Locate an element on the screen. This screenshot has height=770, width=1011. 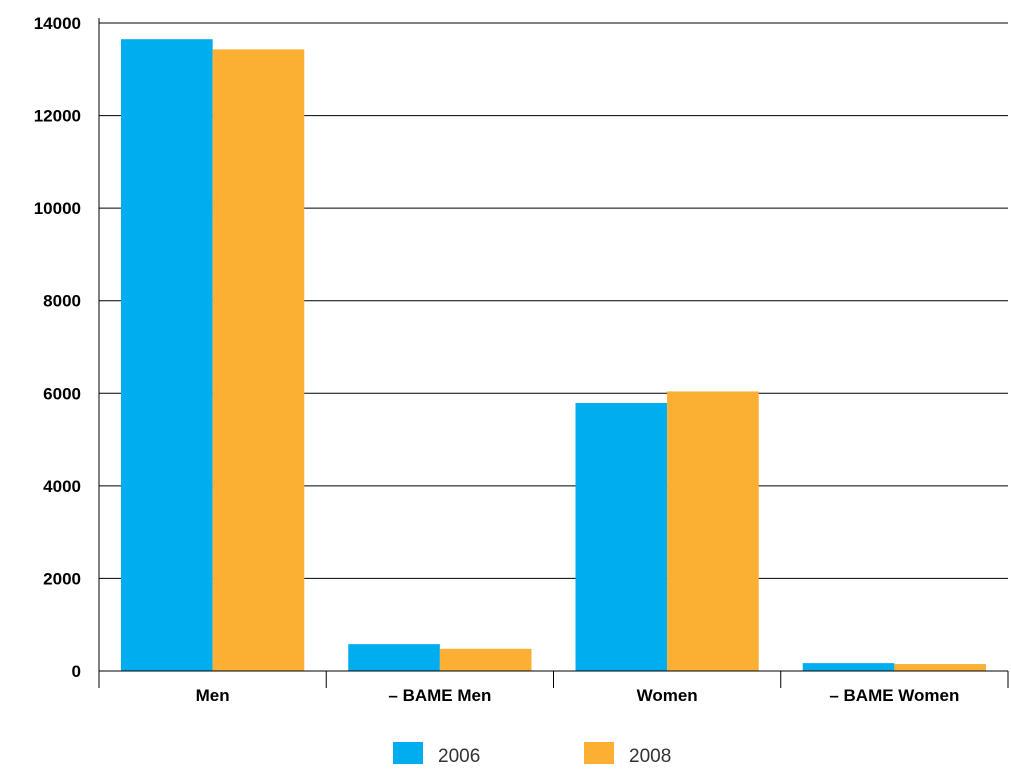
x-tick-label: Men is located at coordinates (213, 695).